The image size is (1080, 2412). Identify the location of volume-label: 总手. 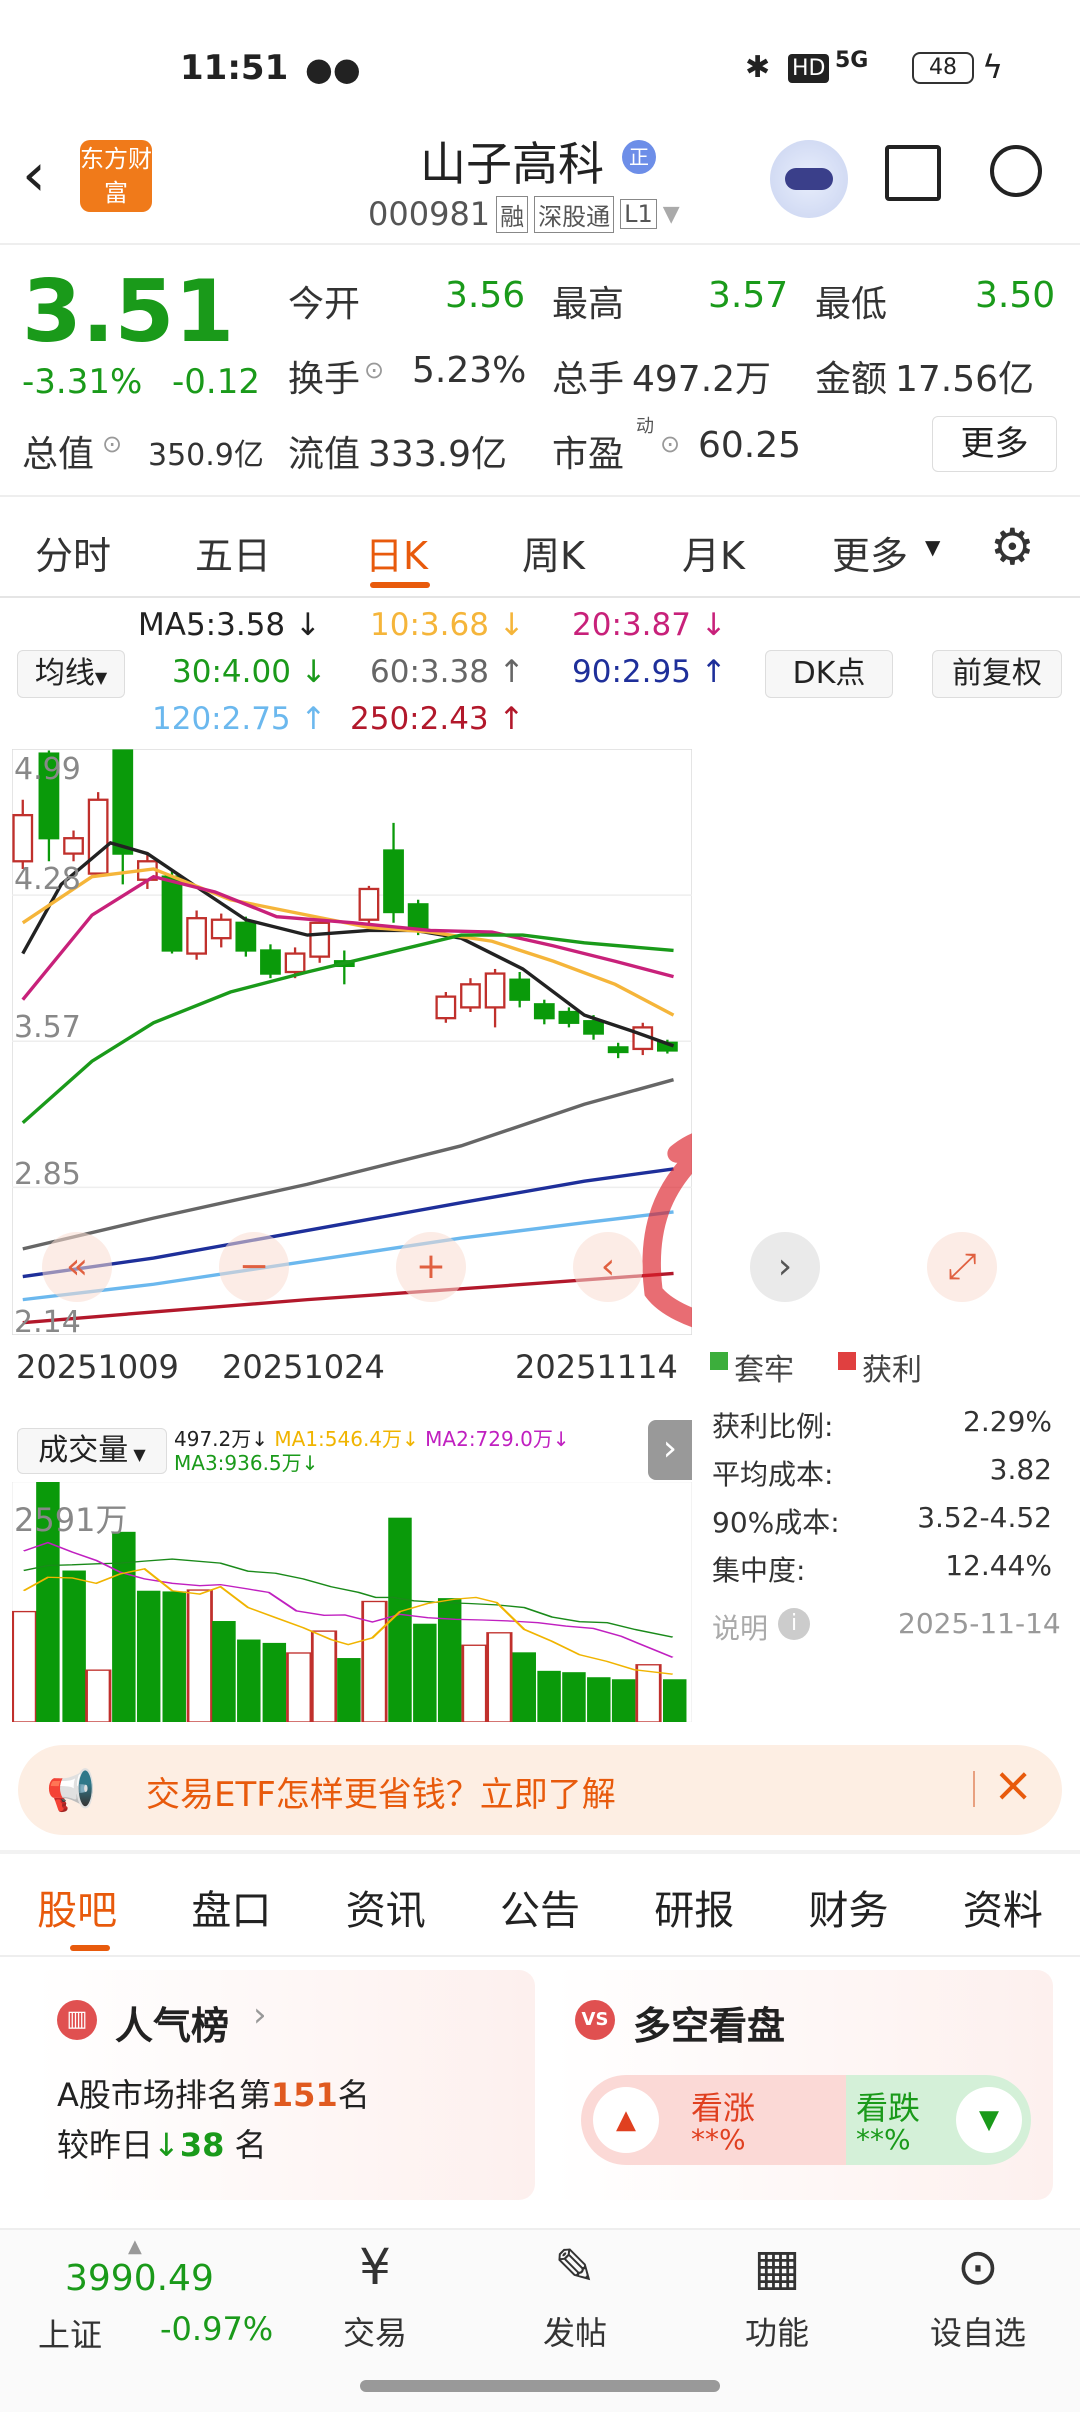
(588, 379).